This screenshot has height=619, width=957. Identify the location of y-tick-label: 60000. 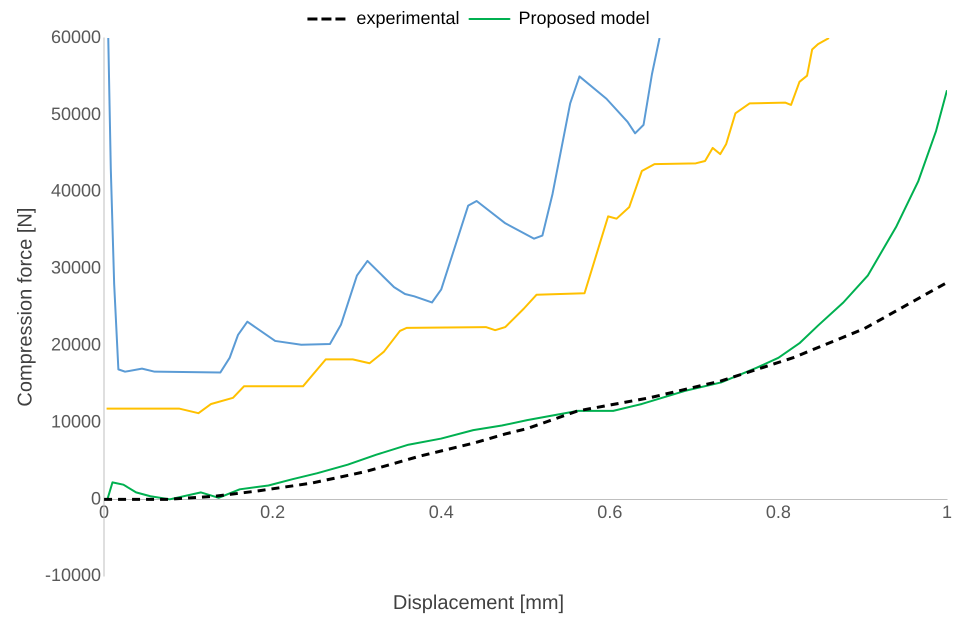
(76, 36).